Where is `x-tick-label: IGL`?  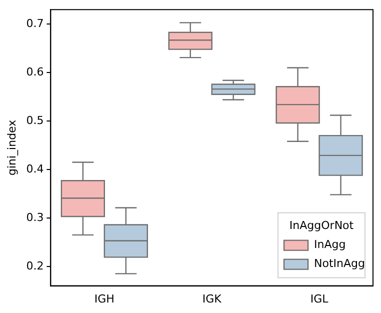
x-tick-label: IGL is located at coordinates (320, 299).